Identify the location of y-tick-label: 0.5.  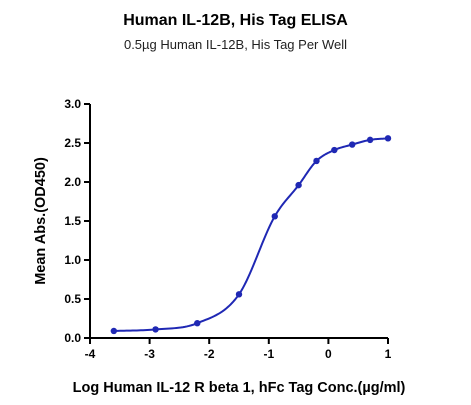
(72, 299).